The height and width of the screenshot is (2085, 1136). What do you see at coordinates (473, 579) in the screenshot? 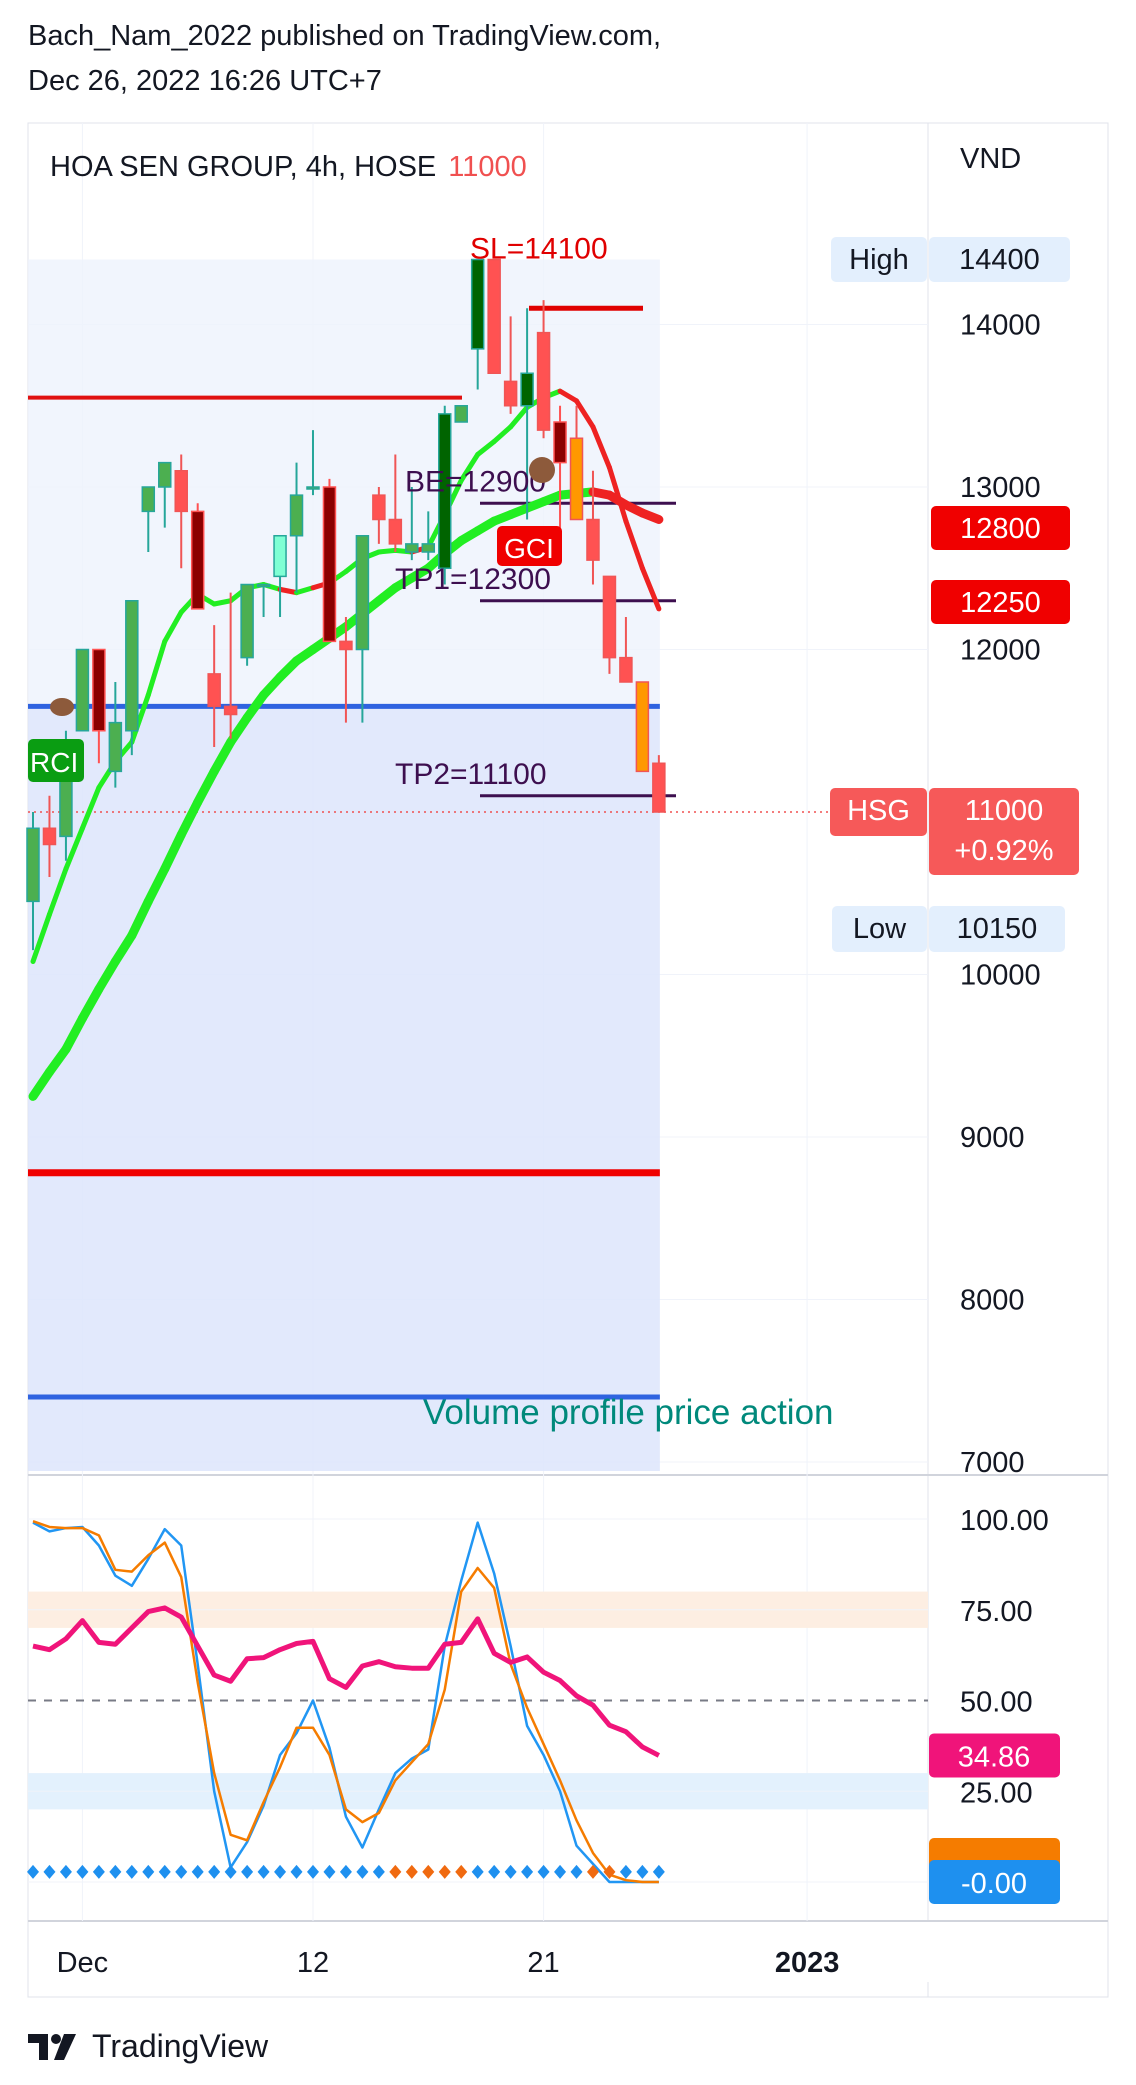
I see `tp1-label: TP1=12300` at bounding box center [473, 579].